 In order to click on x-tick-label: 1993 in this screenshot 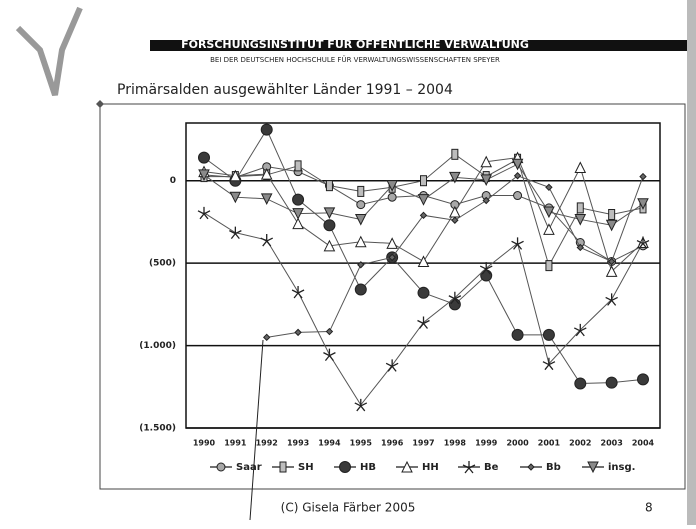, I will do `click(298, 443)`.